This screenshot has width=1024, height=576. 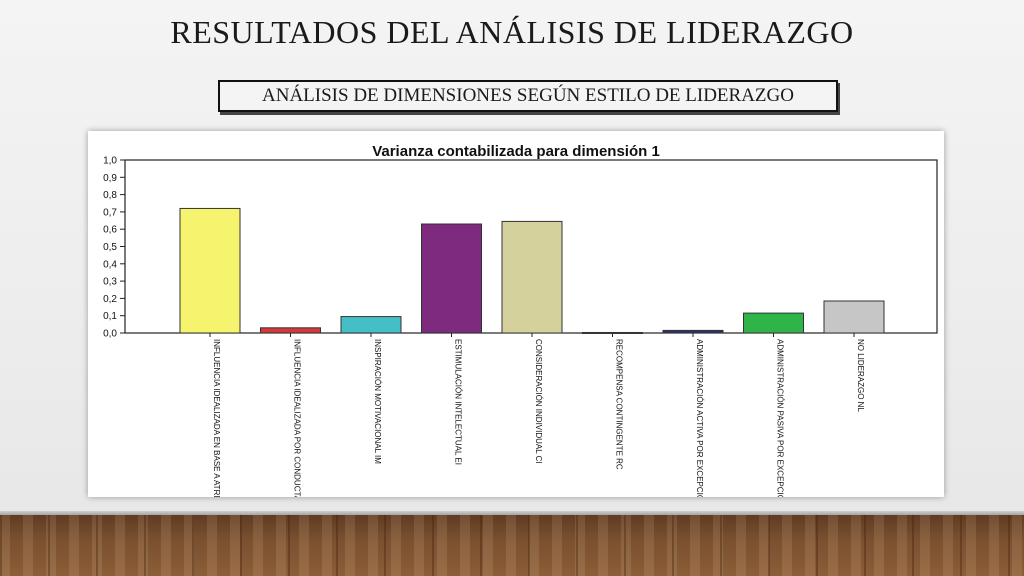 What do you see at coordinates (619, 404) in the screenshot?
I see `x-tick-label: RECOMPENSA CONTINGENTE RC` at bounding box center [619, 404].